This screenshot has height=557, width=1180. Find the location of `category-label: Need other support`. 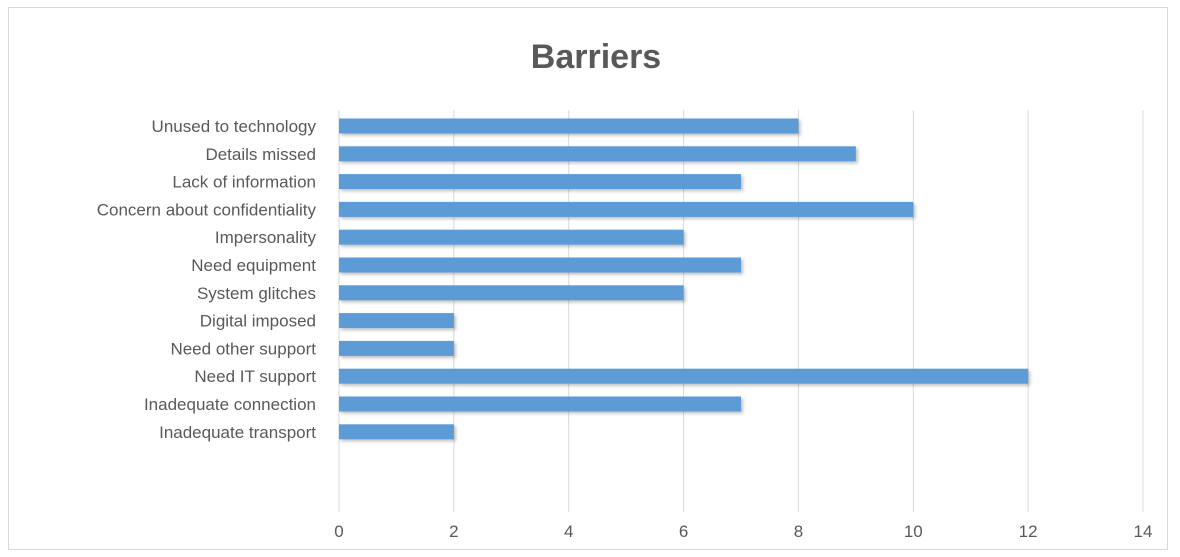

category-label: Need other support is located at coordinates (243, 348).